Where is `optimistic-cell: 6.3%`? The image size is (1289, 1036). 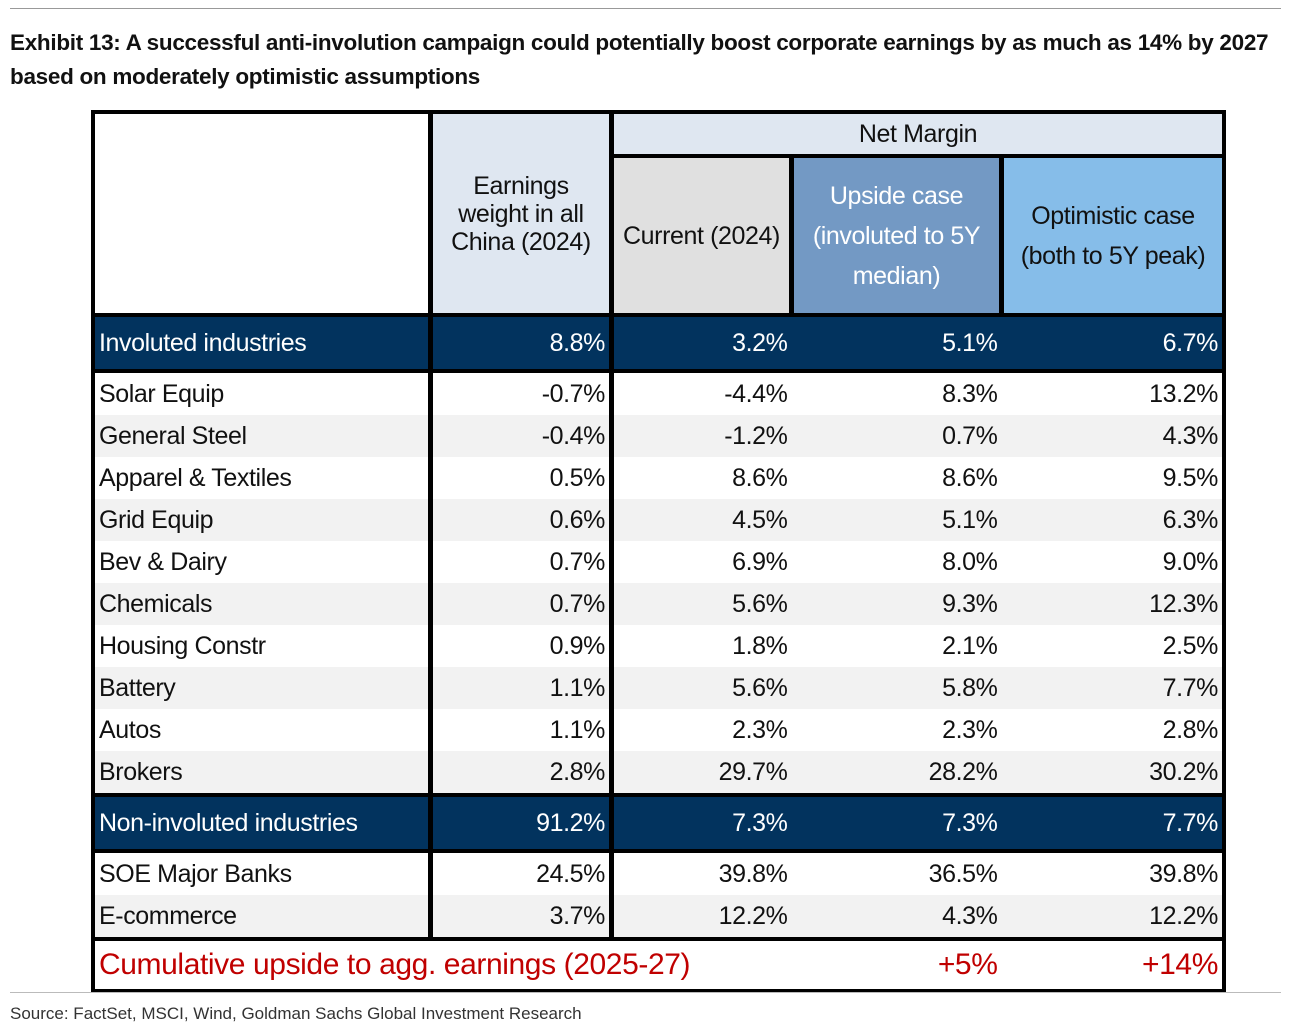 optimistic-cell: 6.3% is located at coordinates (1112, 520).